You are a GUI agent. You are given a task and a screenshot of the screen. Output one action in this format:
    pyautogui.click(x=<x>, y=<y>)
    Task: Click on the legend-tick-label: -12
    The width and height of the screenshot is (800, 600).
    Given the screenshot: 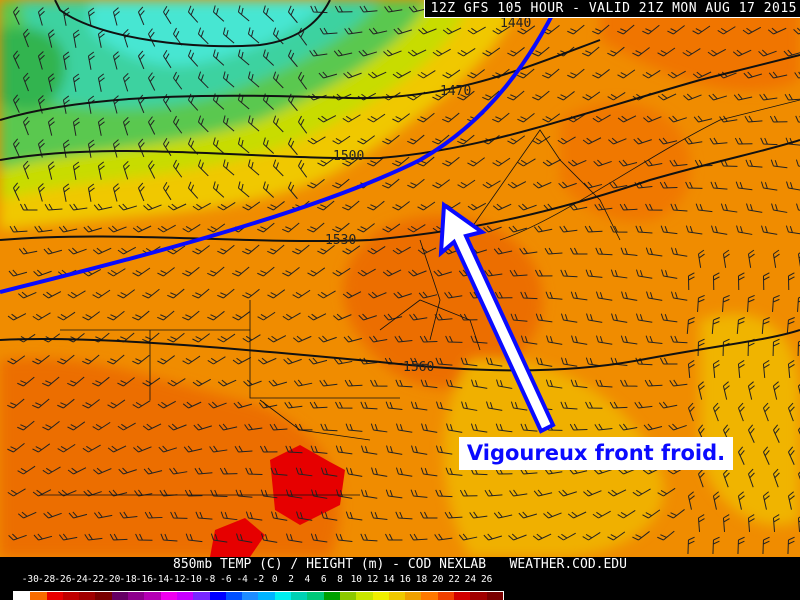 What is the action you would take?
    pyautogui.click(x=177, y=579)
    